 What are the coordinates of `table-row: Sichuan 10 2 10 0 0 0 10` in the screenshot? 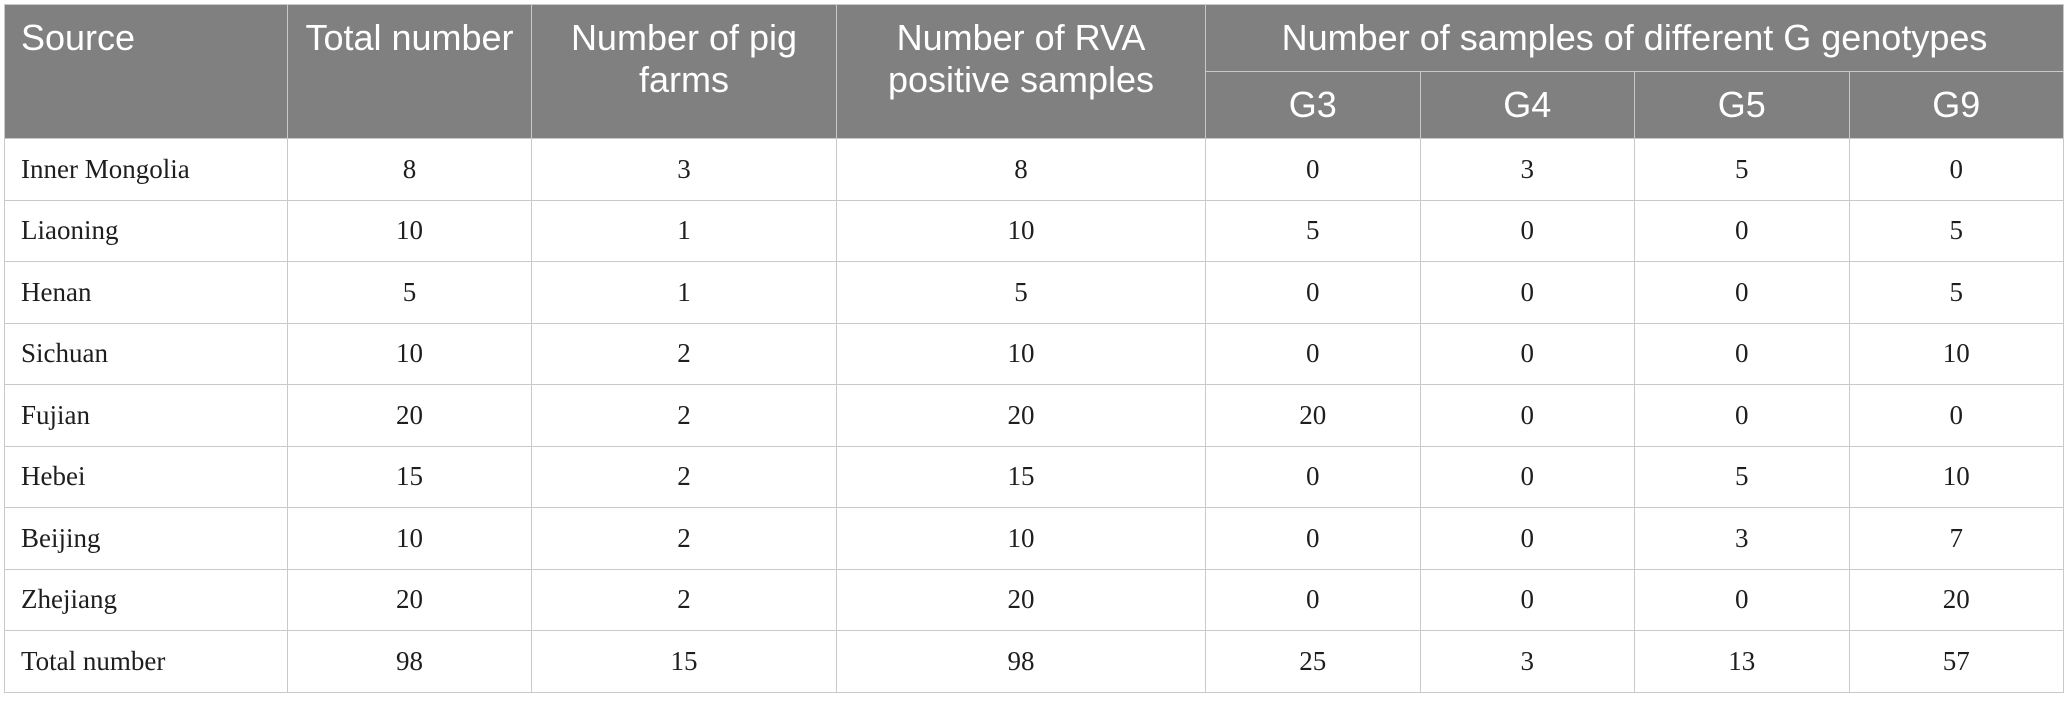 It's located at (1034, 353).